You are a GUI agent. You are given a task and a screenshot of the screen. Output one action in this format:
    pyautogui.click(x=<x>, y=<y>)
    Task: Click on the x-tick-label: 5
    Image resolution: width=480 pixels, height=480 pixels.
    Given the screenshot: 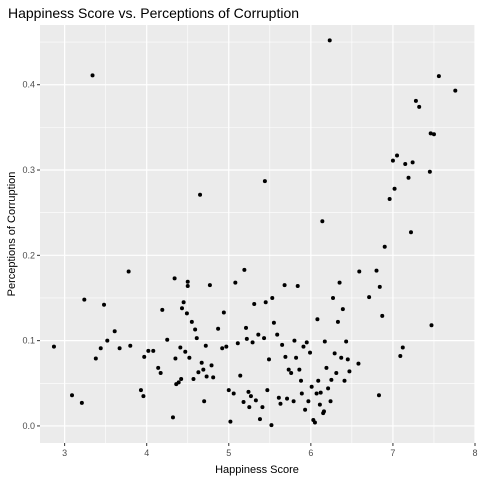 What is the action you would take?
    pyautogui.click(x=228, y=453)
    